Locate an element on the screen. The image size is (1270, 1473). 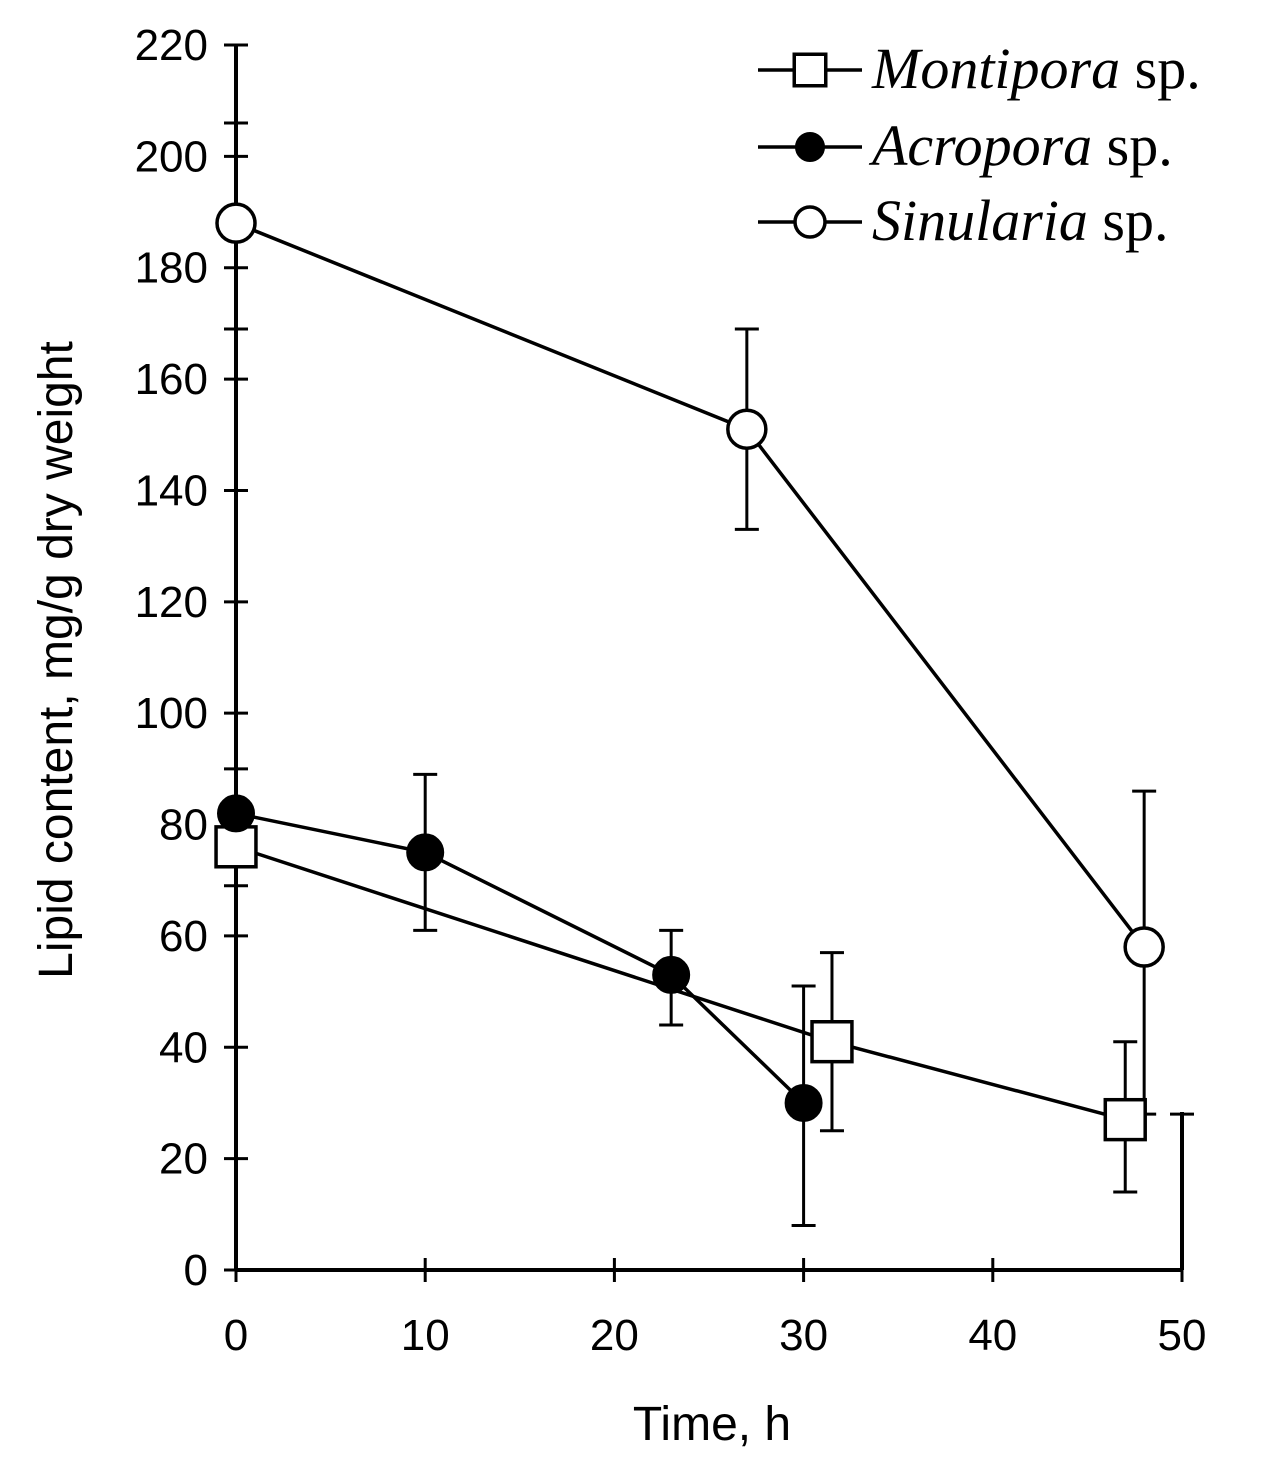
legend-label: Sinularia sp. is located at coordinates (1020, 220).